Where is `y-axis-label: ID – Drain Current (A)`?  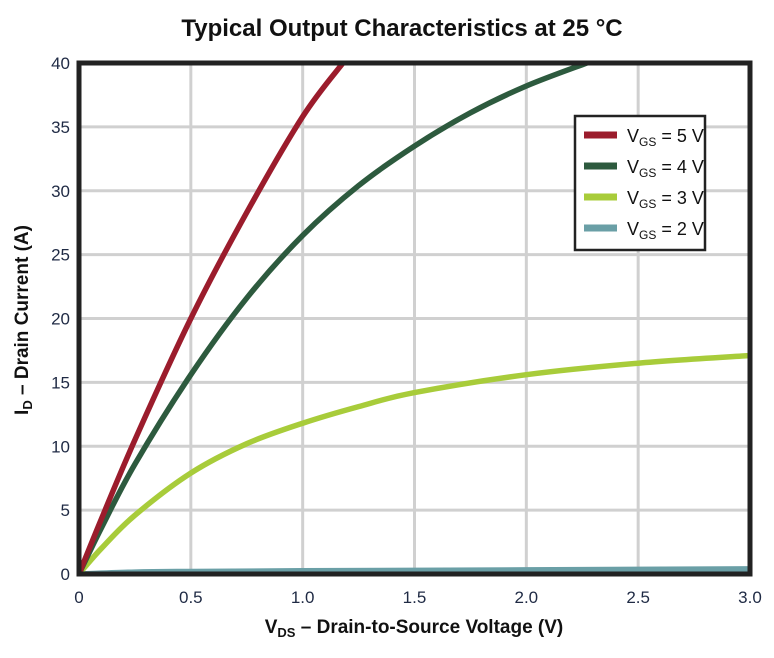 y-axis-label: ID – Drain Current (A) is located at coordinates (23, 320).